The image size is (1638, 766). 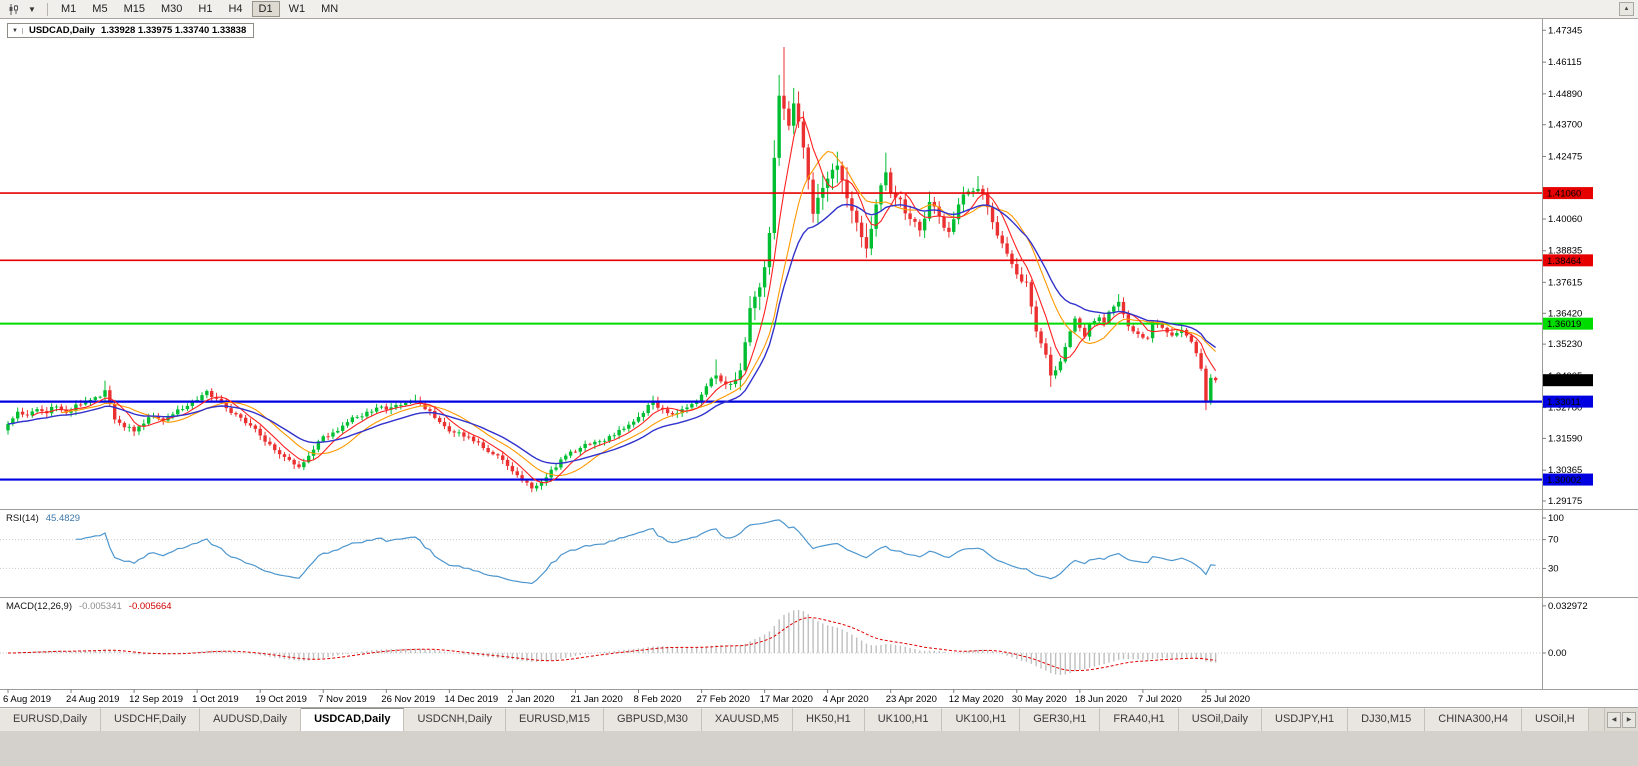 What do you see at coordinates (173, 30) in the screenshot?
I see `chart-title-ohlc: 1.33928 1.33975 1.33740 1.33838` at bounding box center [173, 30].